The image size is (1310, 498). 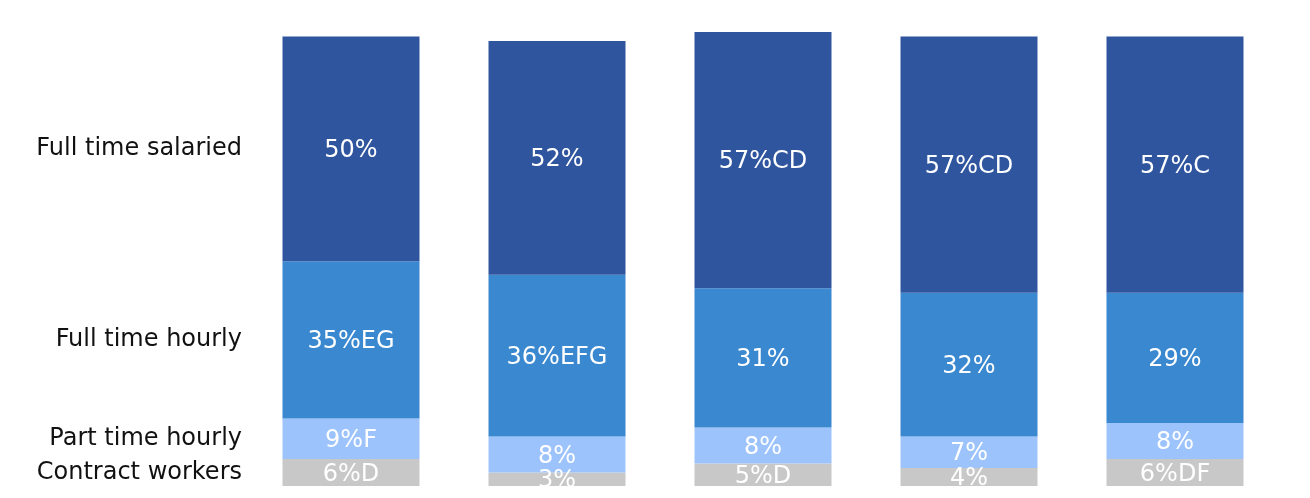 I want to click on series-label: Contract workers, so click(x=139, y=470).